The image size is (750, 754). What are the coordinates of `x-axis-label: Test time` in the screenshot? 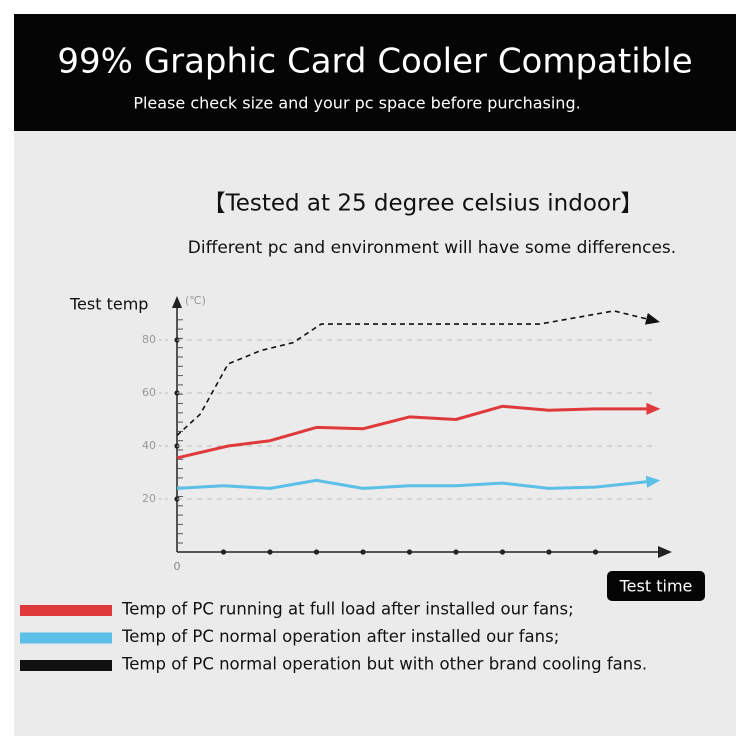 It's located at (656, 586).